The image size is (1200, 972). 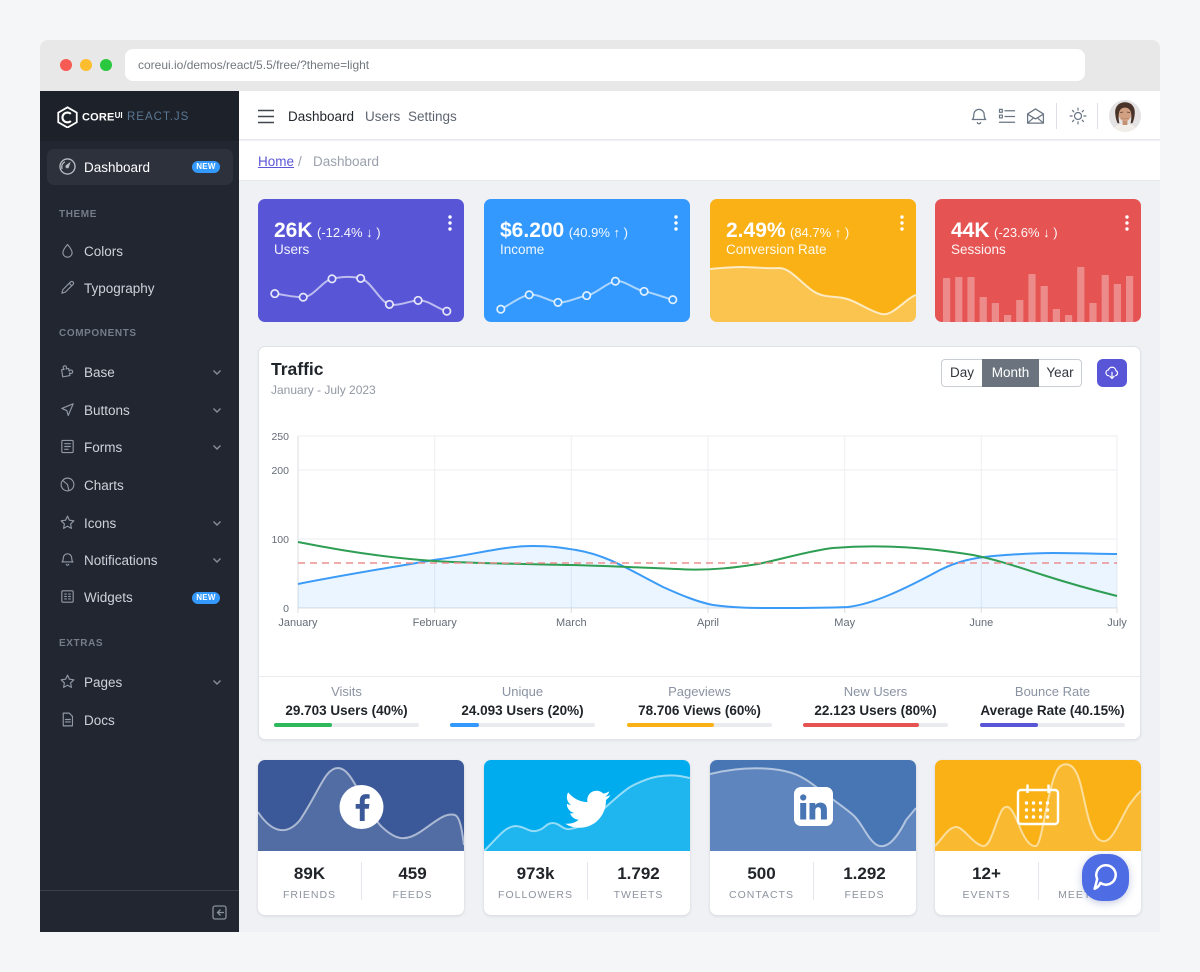 What do you see at coordinates (298, 623) in the screenshot?
I see `svg-text: January` at bounding box center [298, 623].